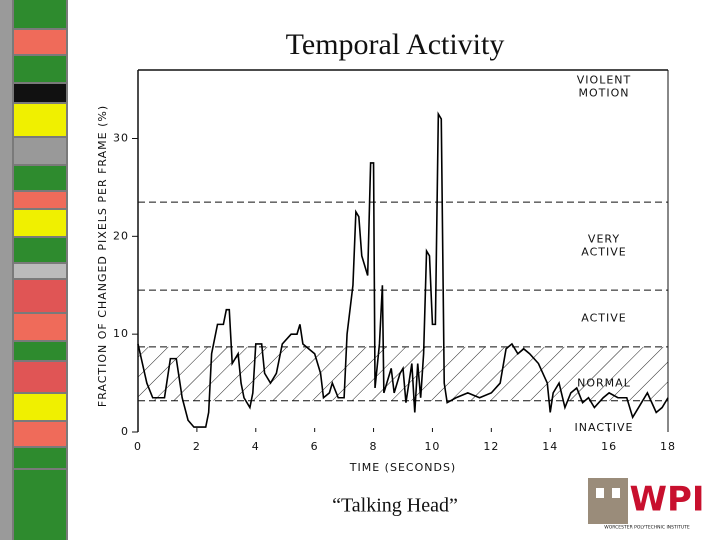 This screenshot has height=540, width=720. What do you see at coordinates (138, 446) in the screenshot?
I see `x-tick-label: 0` at bounding box center [138, 446].